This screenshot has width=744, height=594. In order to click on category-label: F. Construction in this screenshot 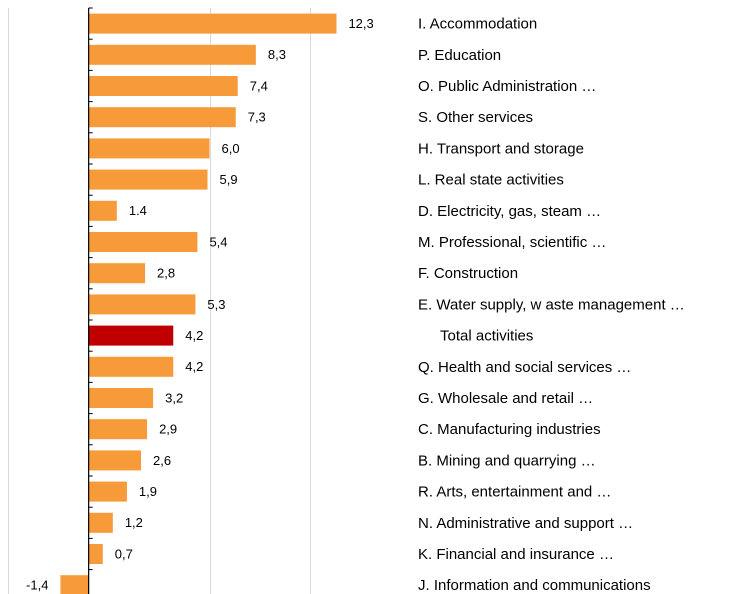, I will do `click(468, 273)`.